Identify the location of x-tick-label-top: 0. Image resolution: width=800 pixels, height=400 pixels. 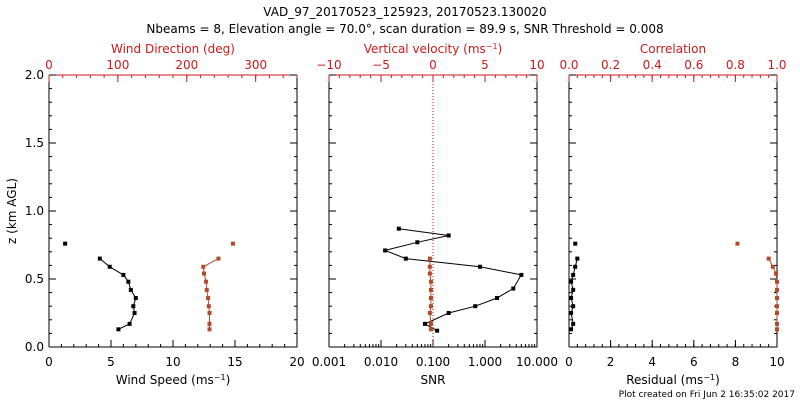
(49, 65).